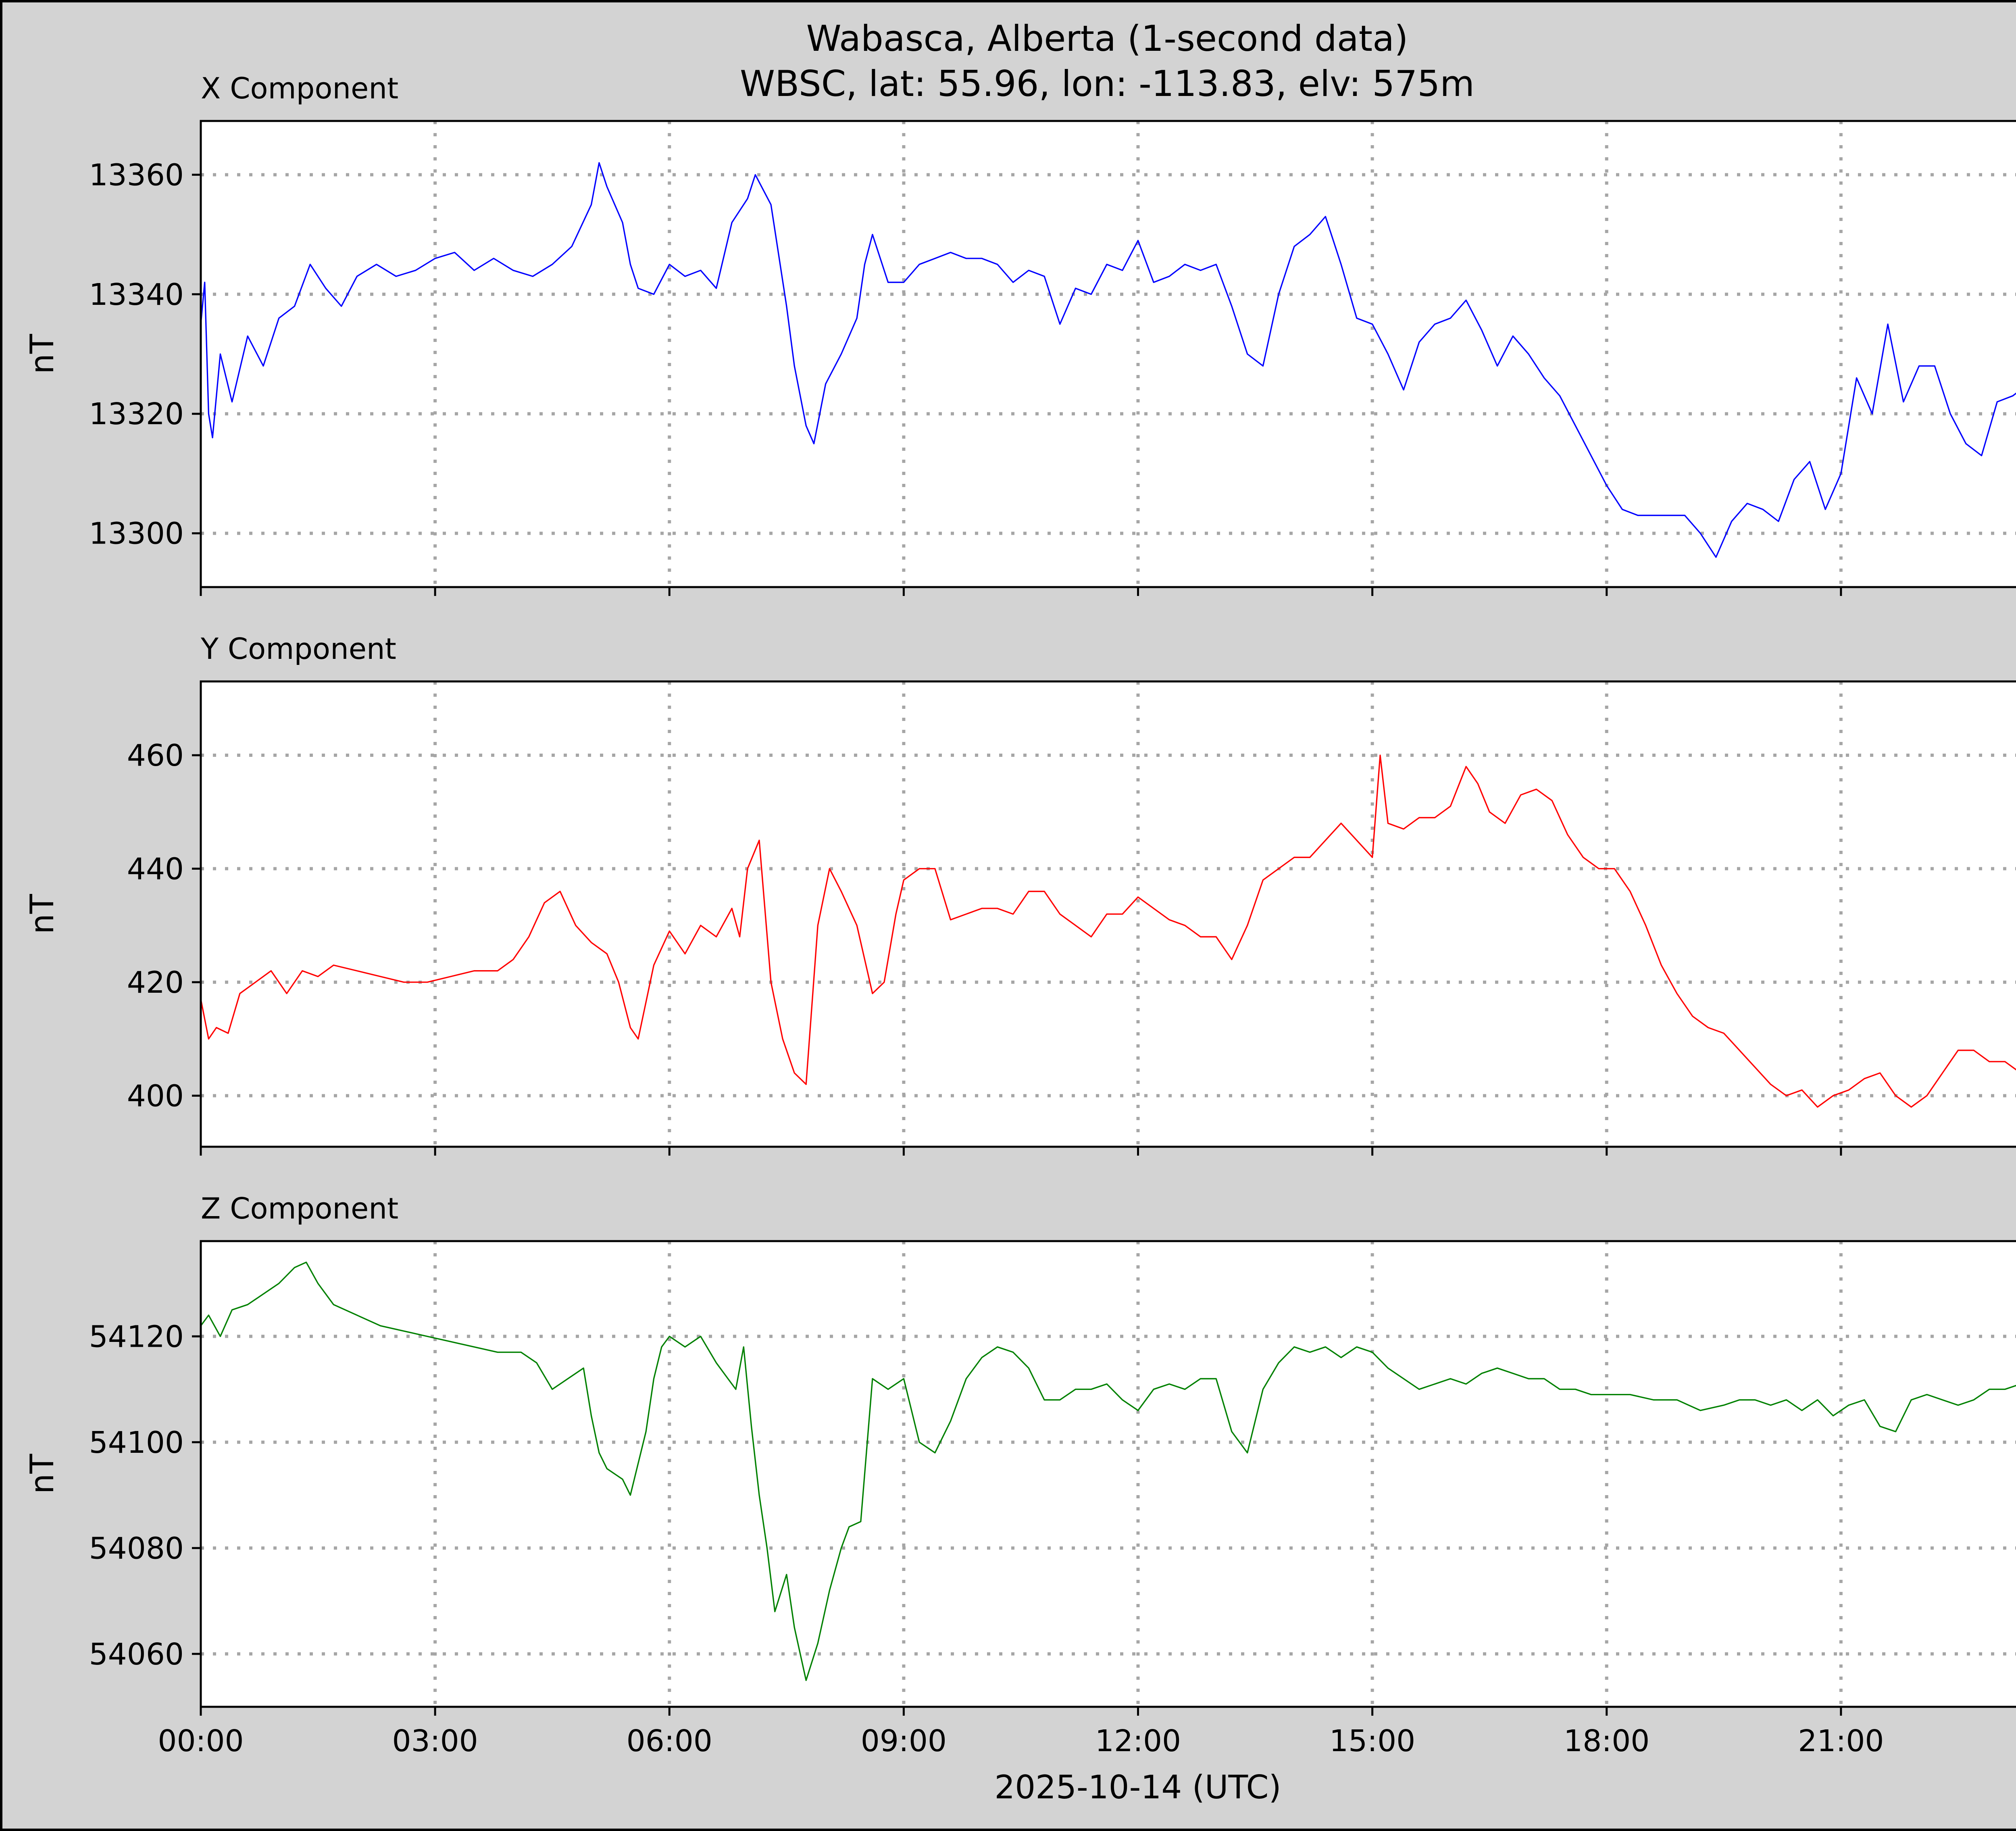 This screenshot has width=2016, height=1831. What do you see at coordinates (904, 1741) in the screenshot?
I see `x-tick-label: 09:00` at bounding box center [904, 1741].